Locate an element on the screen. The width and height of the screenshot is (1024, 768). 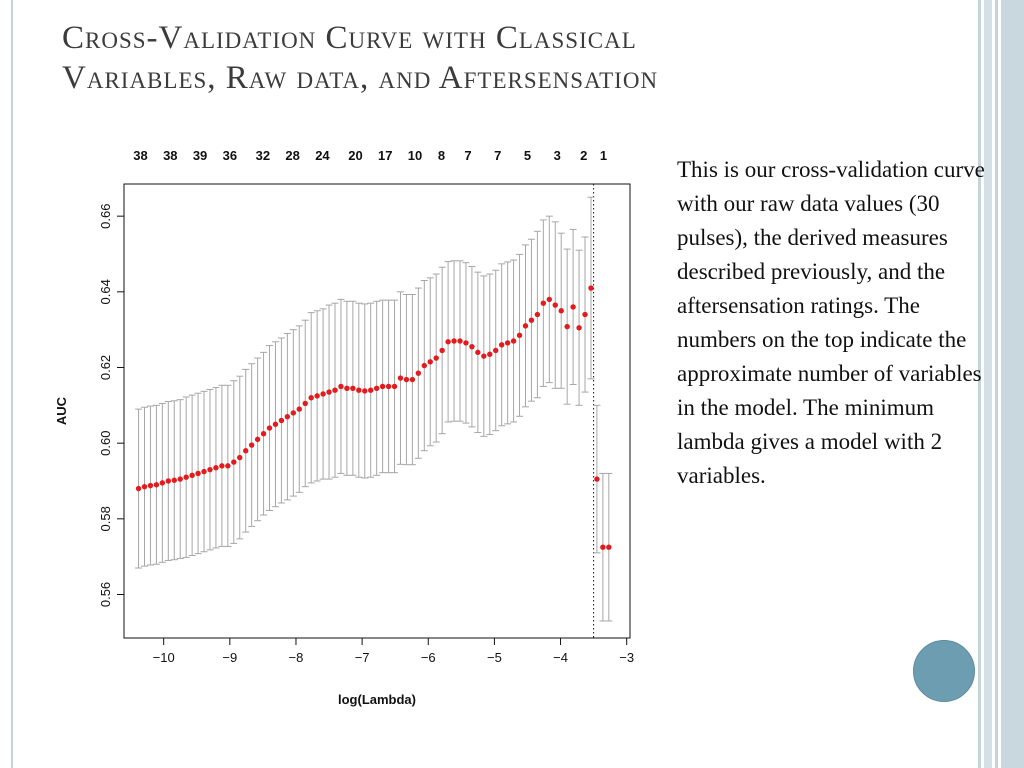
y-axis-label: AUC is located at coordinates (61, 410).